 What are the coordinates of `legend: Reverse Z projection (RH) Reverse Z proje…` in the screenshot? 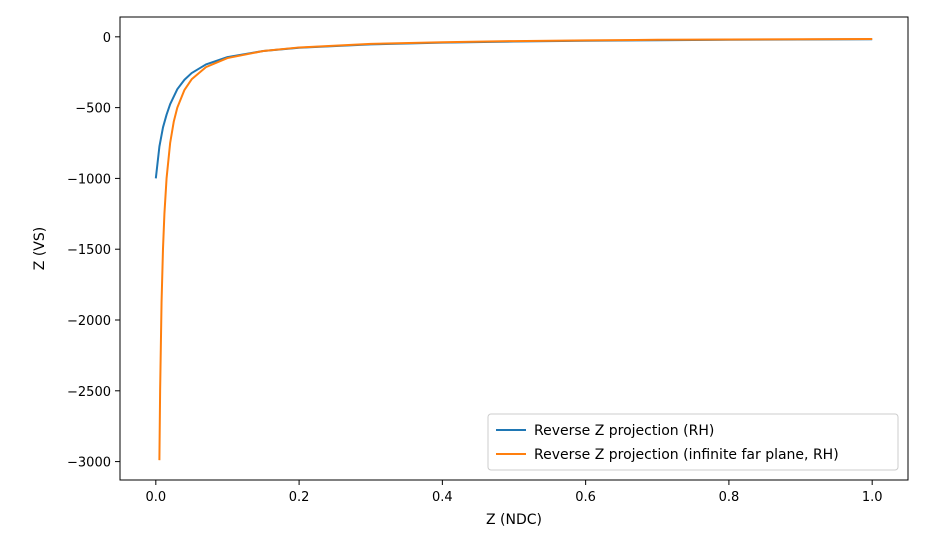 It's located at (693, 442).